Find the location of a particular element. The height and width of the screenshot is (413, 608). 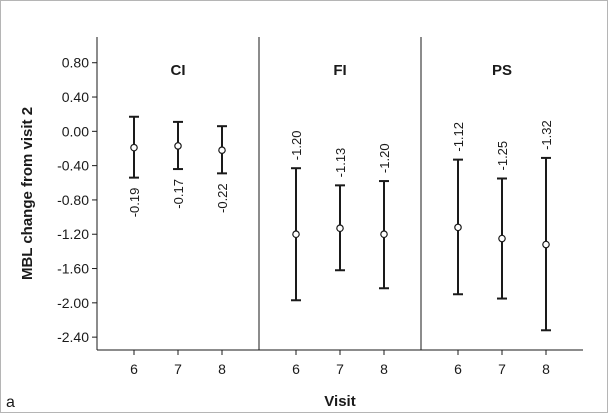

data-label: -0.19 is located at coordinates (134, 203).